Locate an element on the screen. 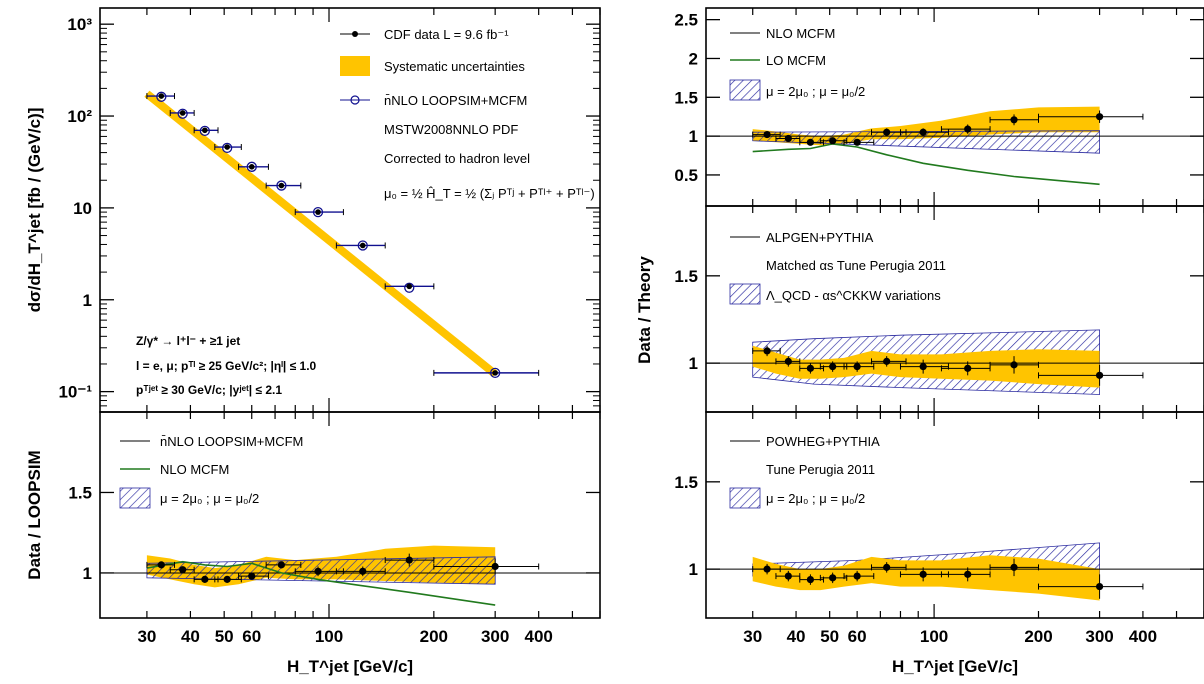  y-axis-label: dσ/dH_T^jet [fb / (GeV/c)] is located at coordinates (34, 210).